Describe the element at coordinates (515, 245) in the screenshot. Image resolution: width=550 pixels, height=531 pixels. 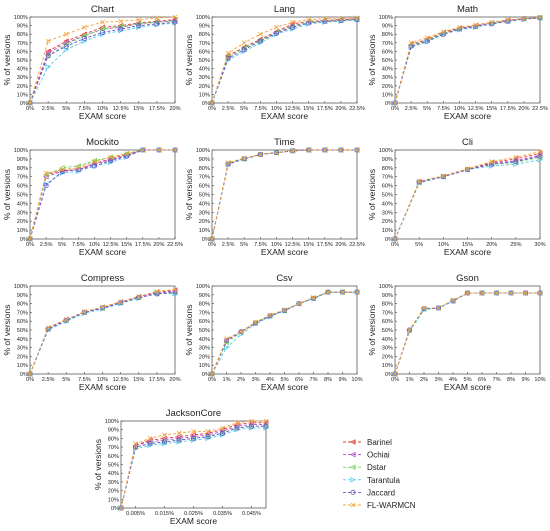
I see `x-tick-label: 25%` at that location.